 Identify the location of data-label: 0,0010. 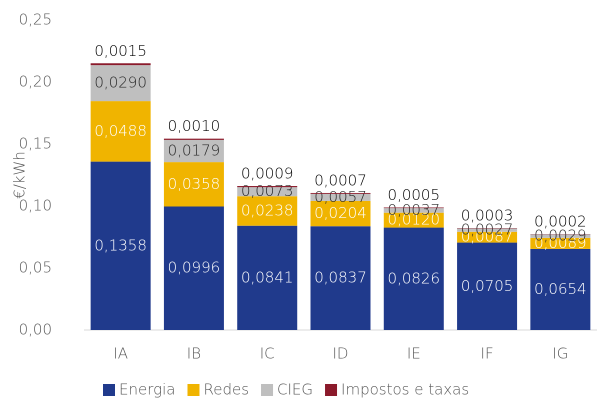
(194, 126).